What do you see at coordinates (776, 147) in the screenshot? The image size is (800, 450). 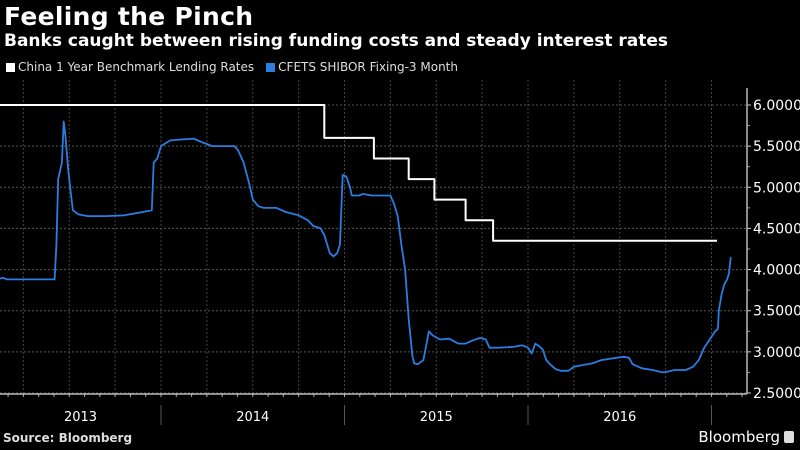 I see `y-tick-label: 5.5000` at bounding box center [776, 147].